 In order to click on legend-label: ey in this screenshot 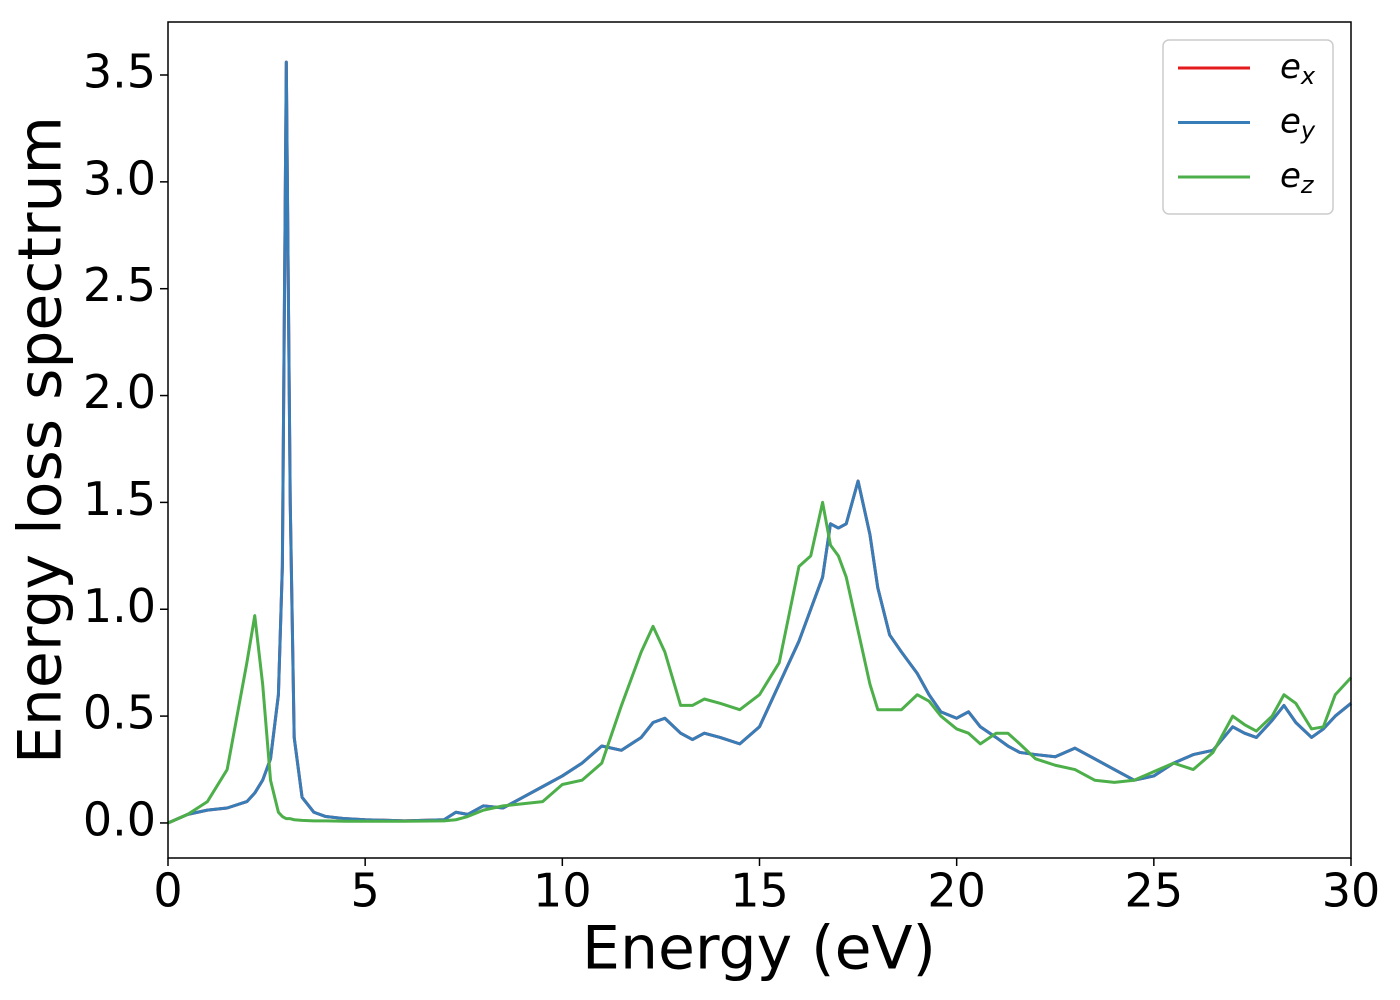, I will do `click(1298, 123)`.